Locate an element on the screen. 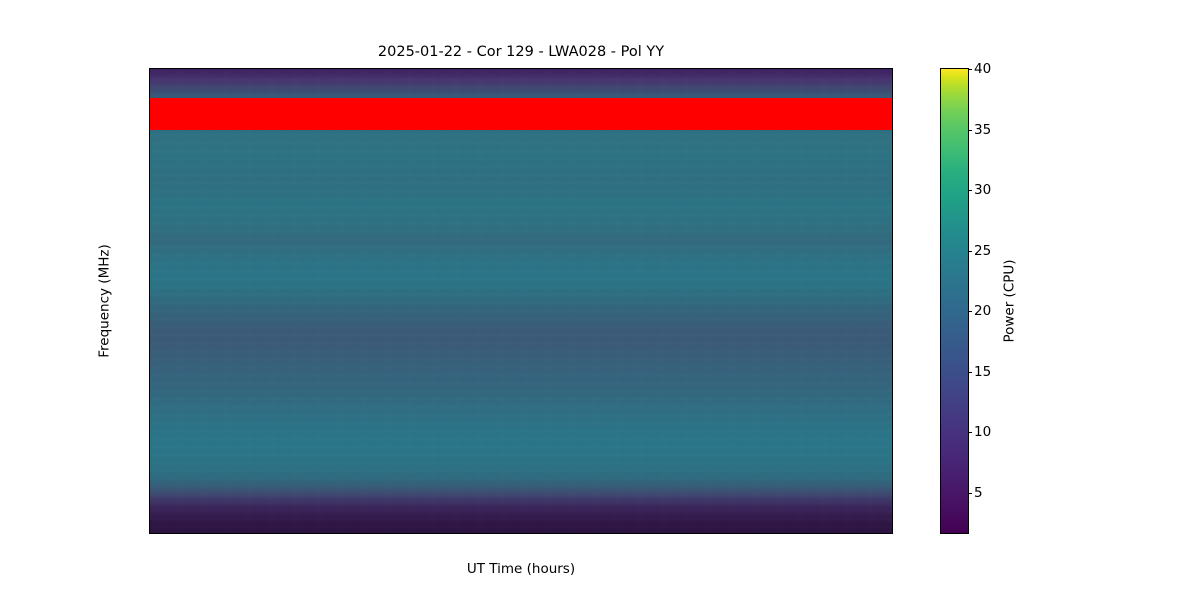  colorbar: 5 10 15 20 25 30 35 40 is located at coordinates (965, 297).